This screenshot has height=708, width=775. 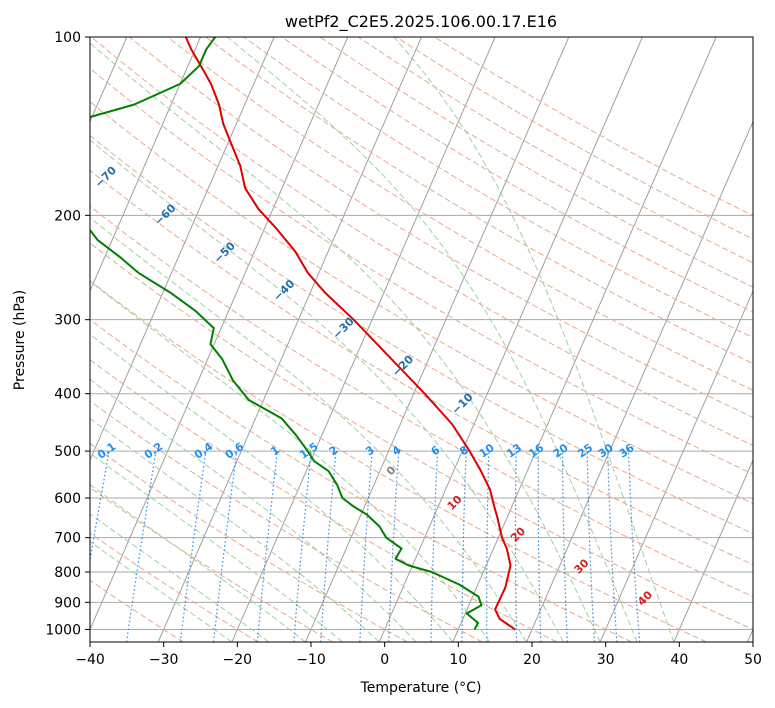 I want to click on wetbulb-label: 0, so click(x=391, y=470).